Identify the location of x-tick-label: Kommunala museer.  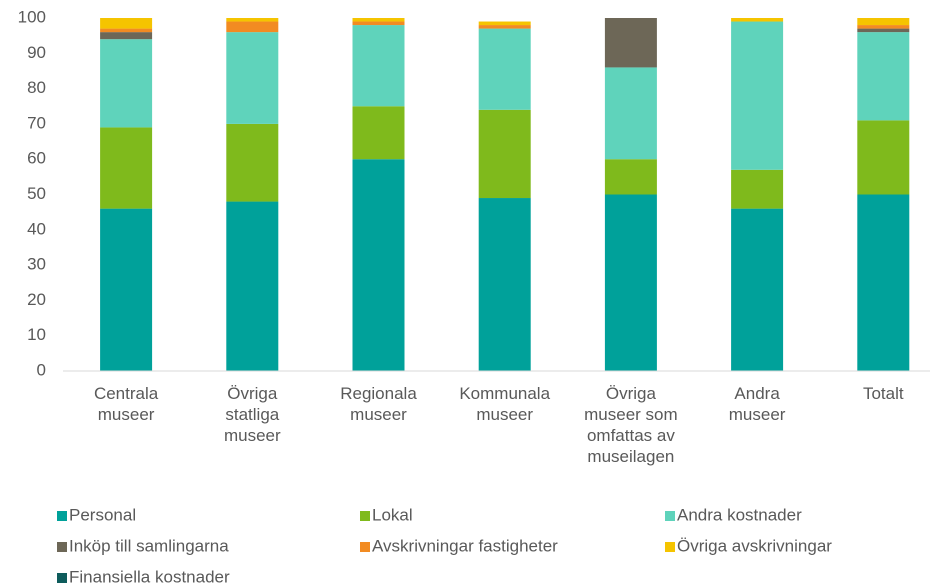
(504, 404).